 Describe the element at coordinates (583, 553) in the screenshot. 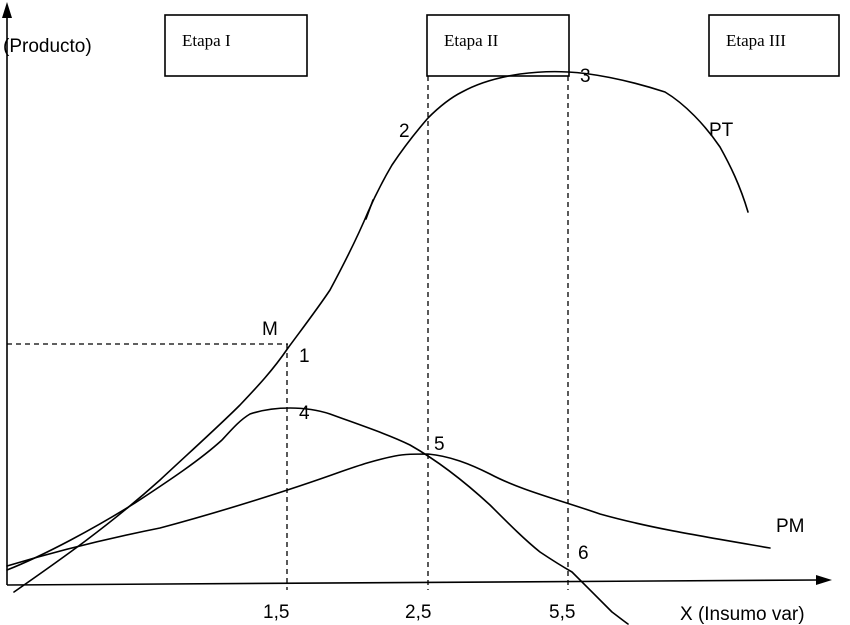

I see `point-label-6: 6` at that location.